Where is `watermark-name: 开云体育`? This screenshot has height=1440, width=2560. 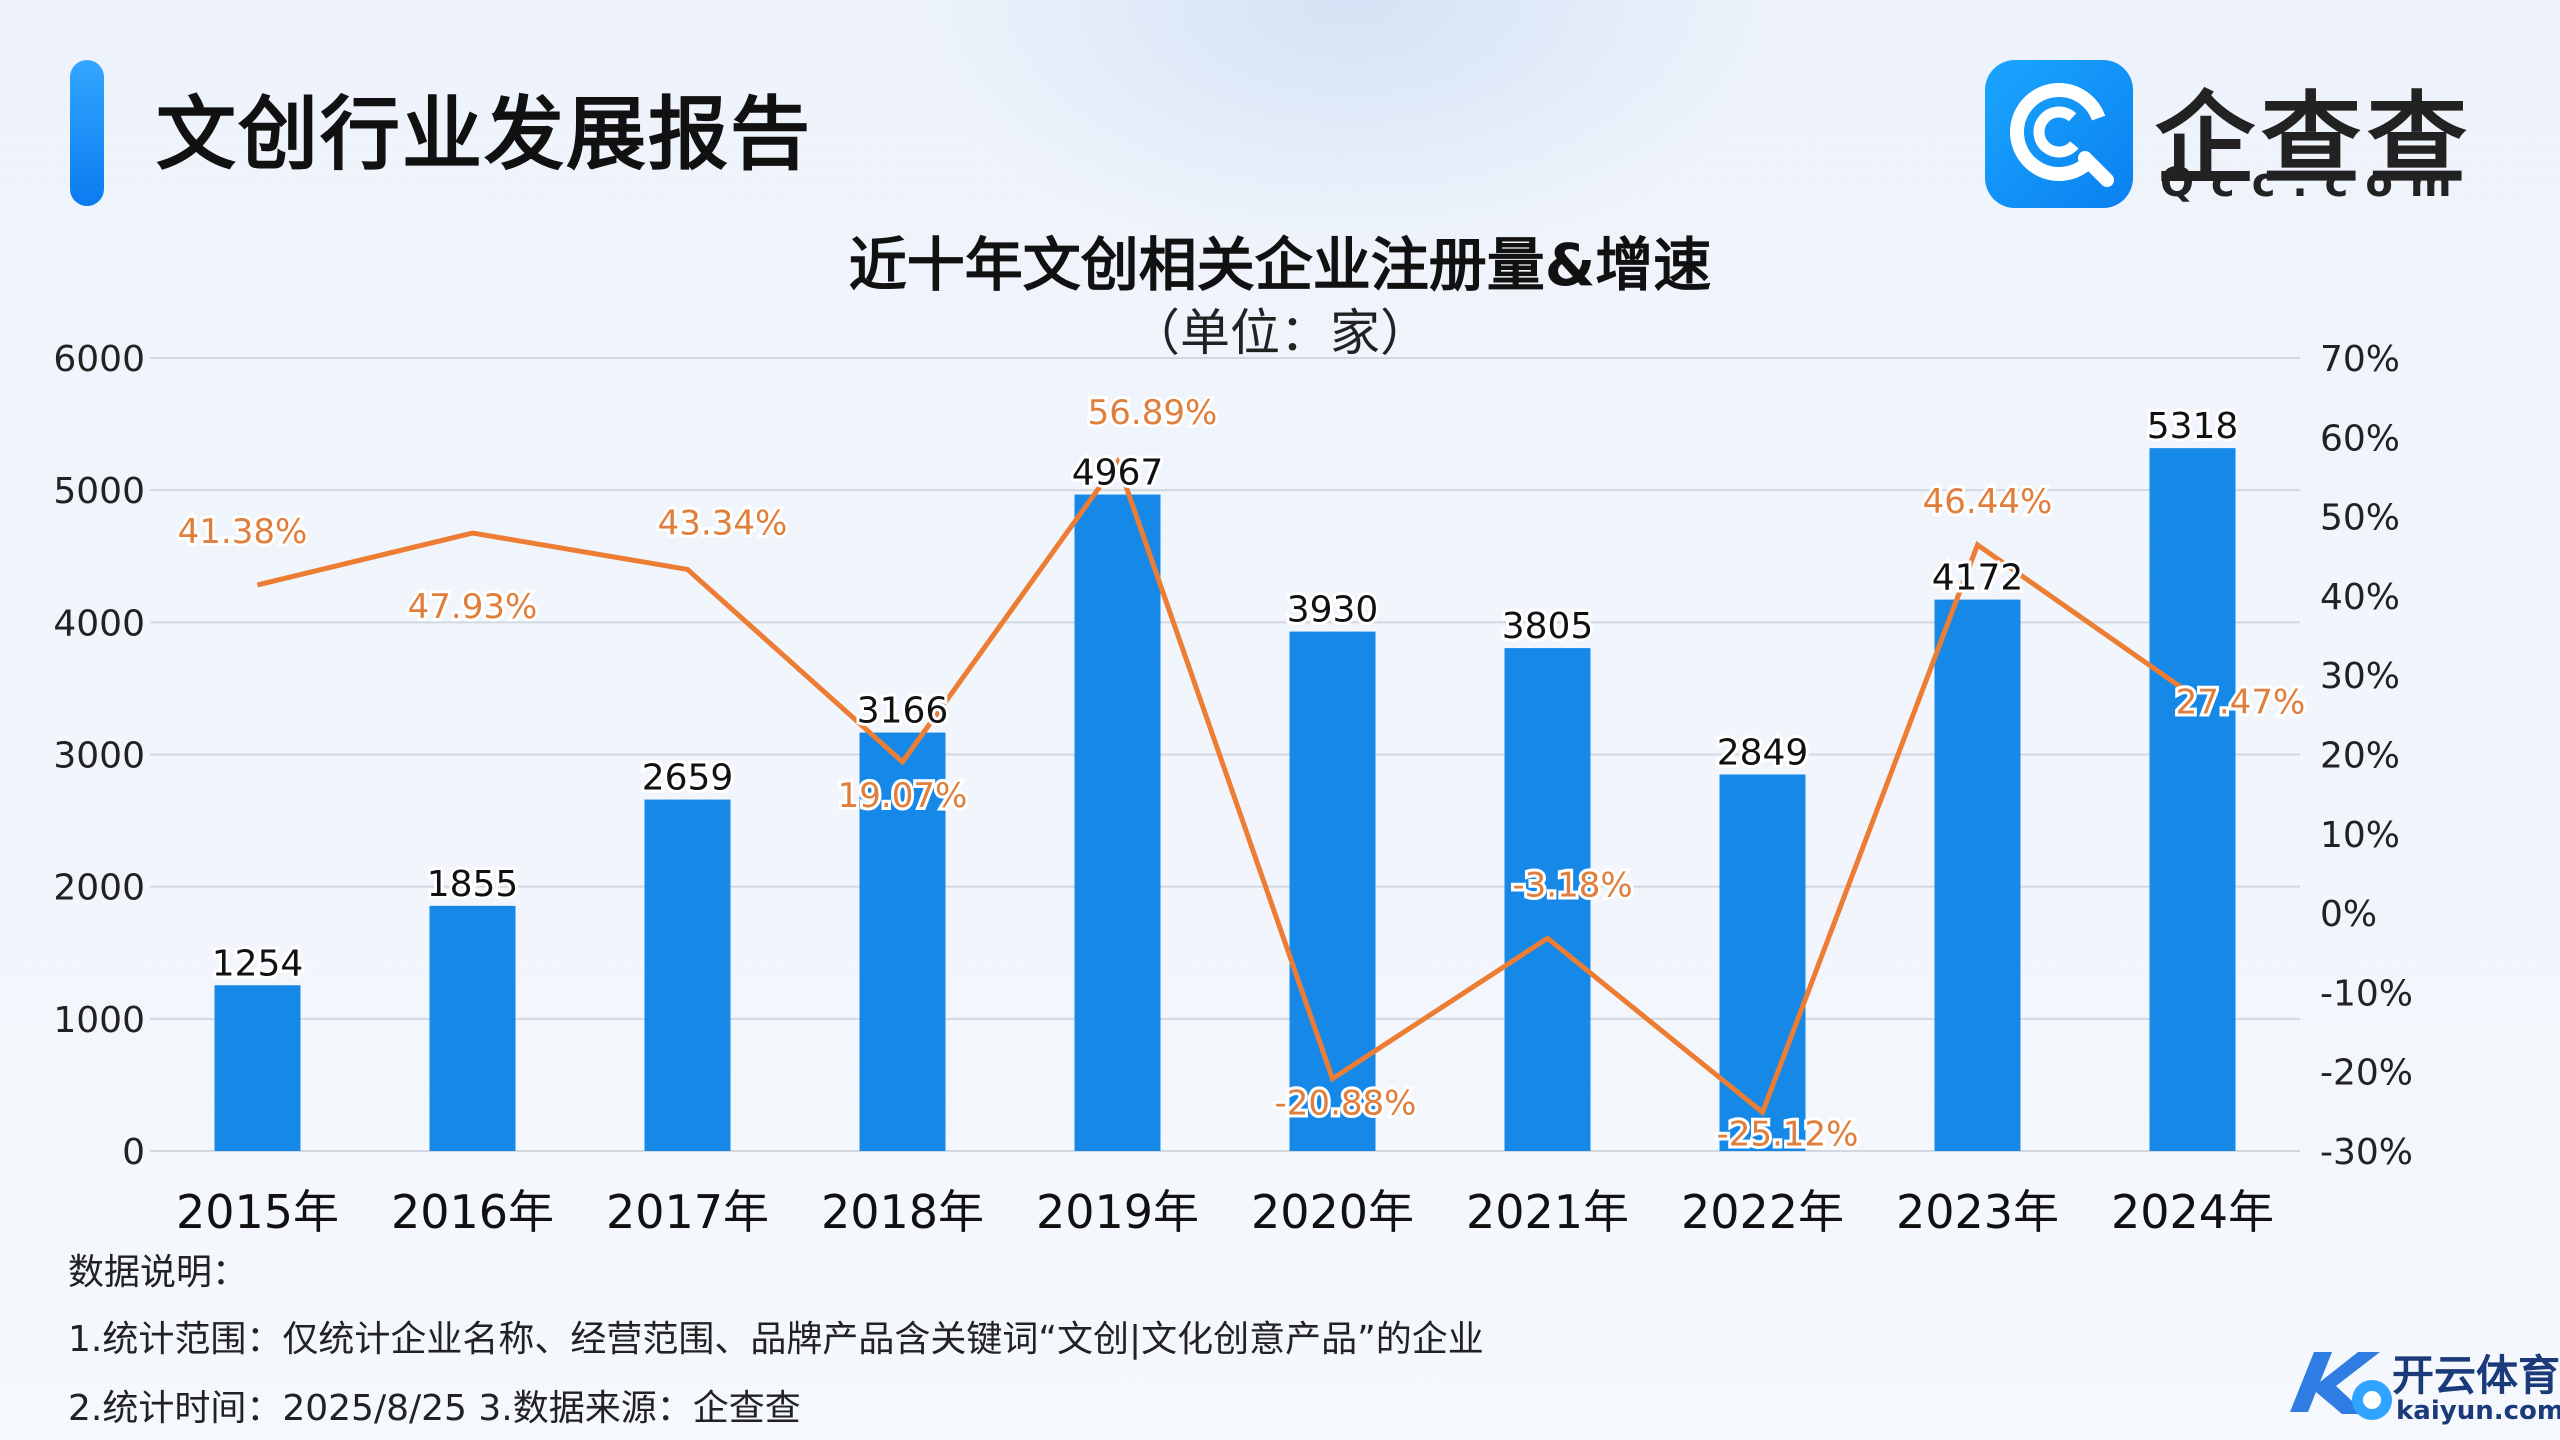
watermark-name: 开云体育 is located at coordinates (2476, 1375).